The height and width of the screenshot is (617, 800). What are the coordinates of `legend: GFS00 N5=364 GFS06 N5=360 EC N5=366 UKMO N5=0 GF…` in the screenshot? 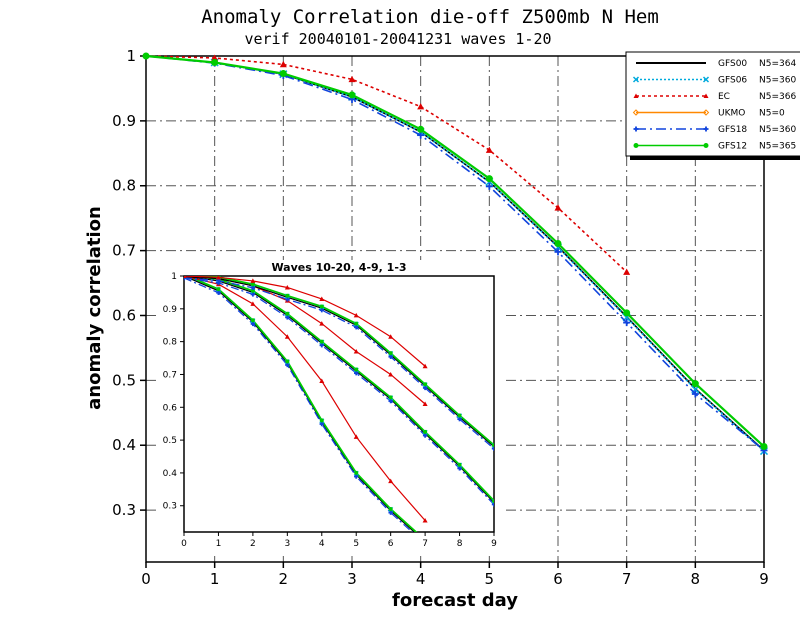 It's located at (712, 105).